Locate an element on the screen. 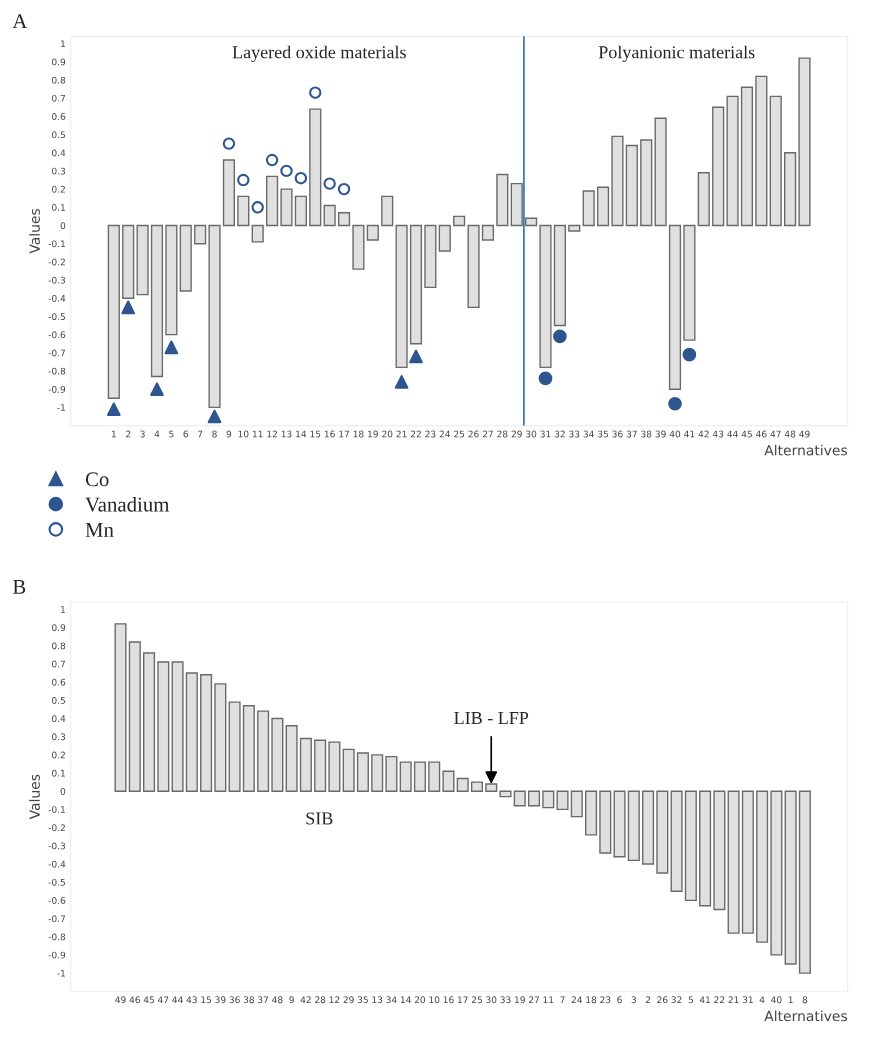 This screenshot has height=1038, width=883. x-tick-label: 31 is located at coordinates (747, 1000).